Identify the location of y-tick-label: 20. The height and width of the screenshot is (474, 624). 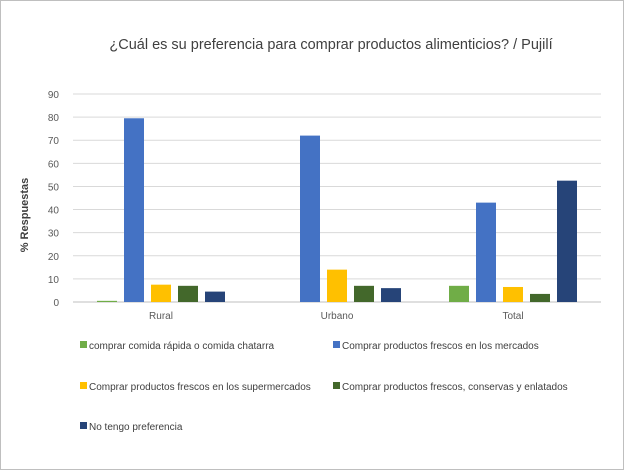
(54, 257).